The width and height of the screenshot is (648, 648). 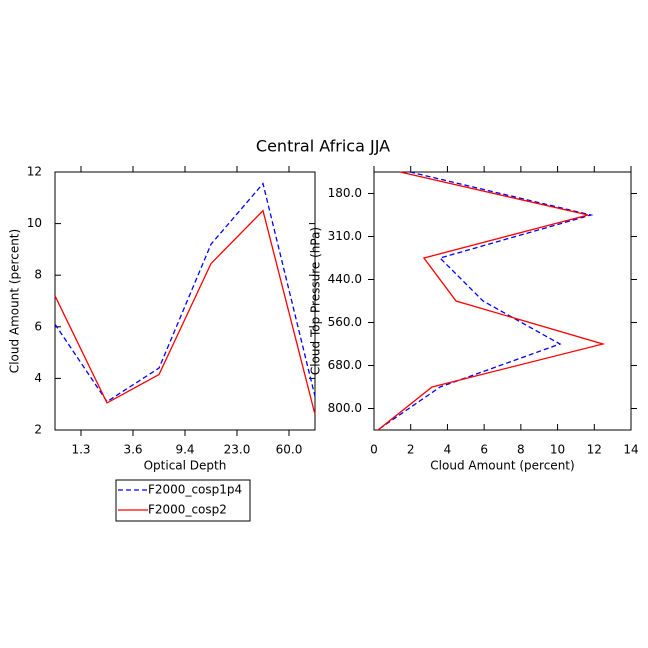 What do you see at coordinates (521, 450) in the screenshot?
I see `x-tick-label: 8` at bounding box center [521, 450].